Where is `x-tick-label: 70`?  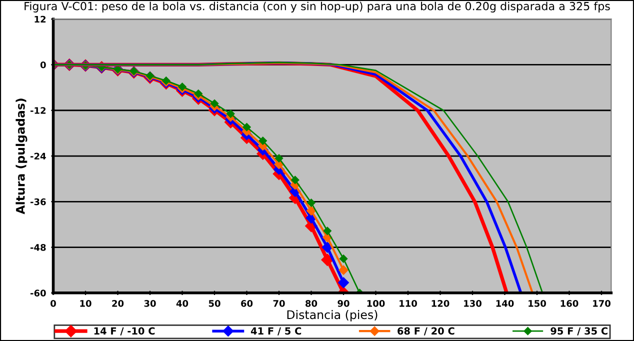 x-tick-label: 70 is located at coordinates (279, 303).